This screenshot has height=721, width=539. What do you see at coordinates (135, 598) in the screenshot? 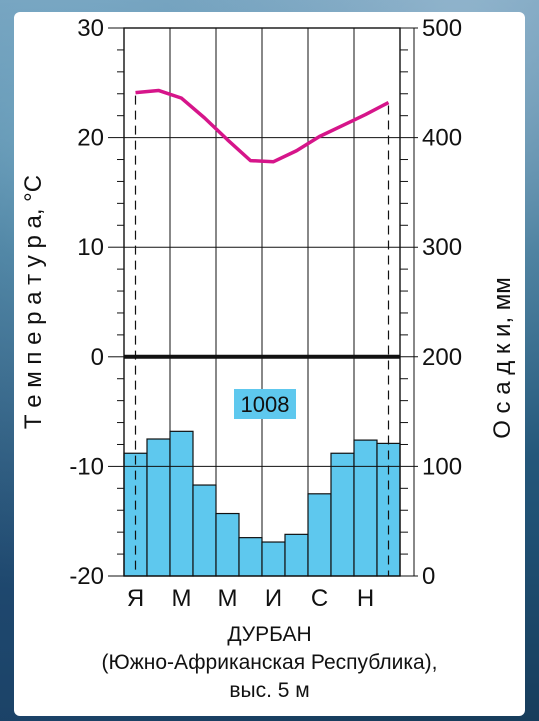
I see `month-tick-label: Я` at bounding box center [135, 598].